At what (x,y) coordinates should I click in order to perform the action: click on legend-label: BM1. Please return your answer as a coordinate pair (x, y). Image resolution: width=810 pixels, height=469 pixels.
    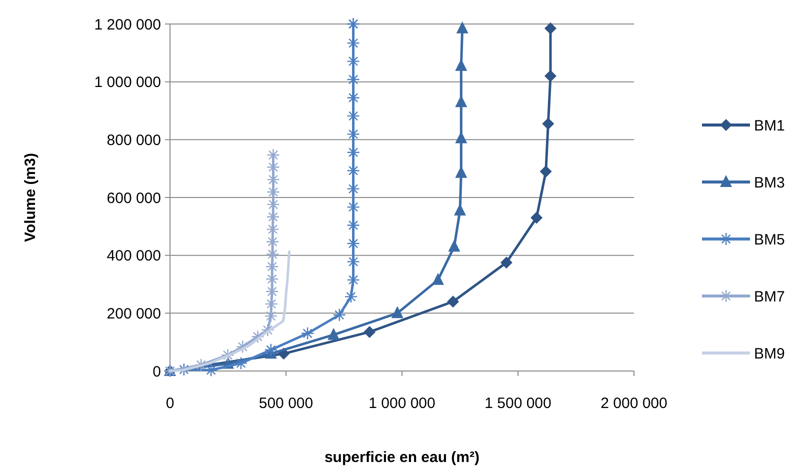
    Looking at the image, I should click on (769, 125).